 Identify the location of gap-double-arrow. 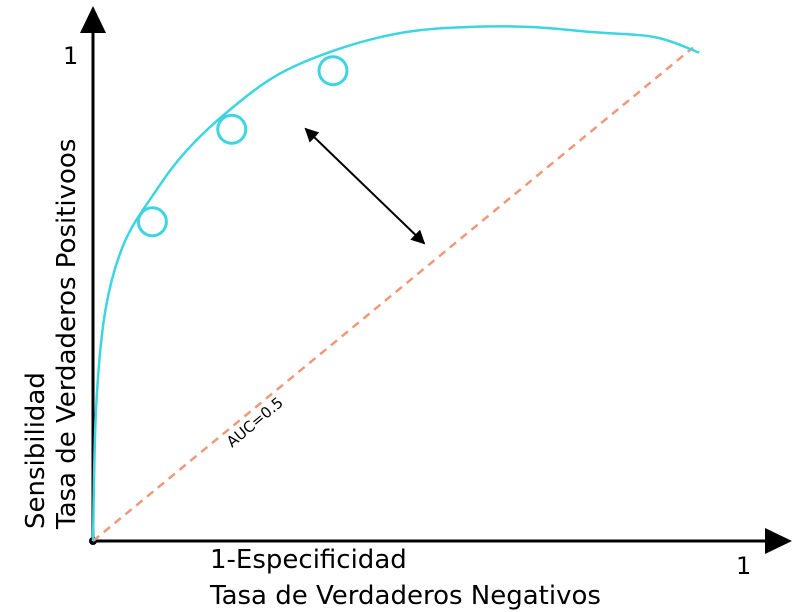
(365, 186).